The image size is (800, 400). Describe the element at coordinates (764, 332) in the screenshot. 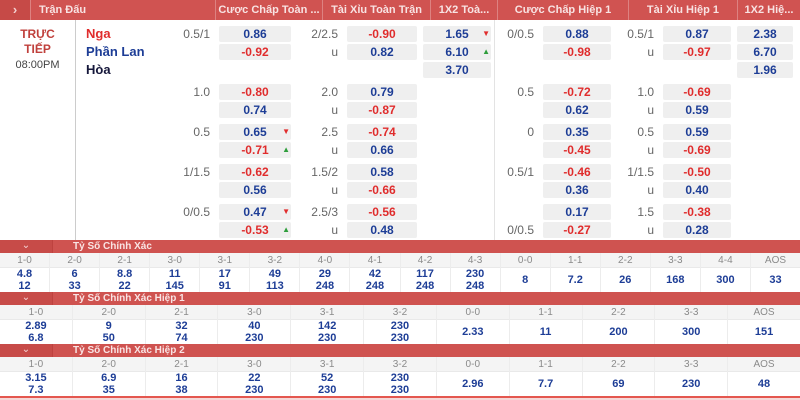

I see `score-odds-value: 151` at that location.